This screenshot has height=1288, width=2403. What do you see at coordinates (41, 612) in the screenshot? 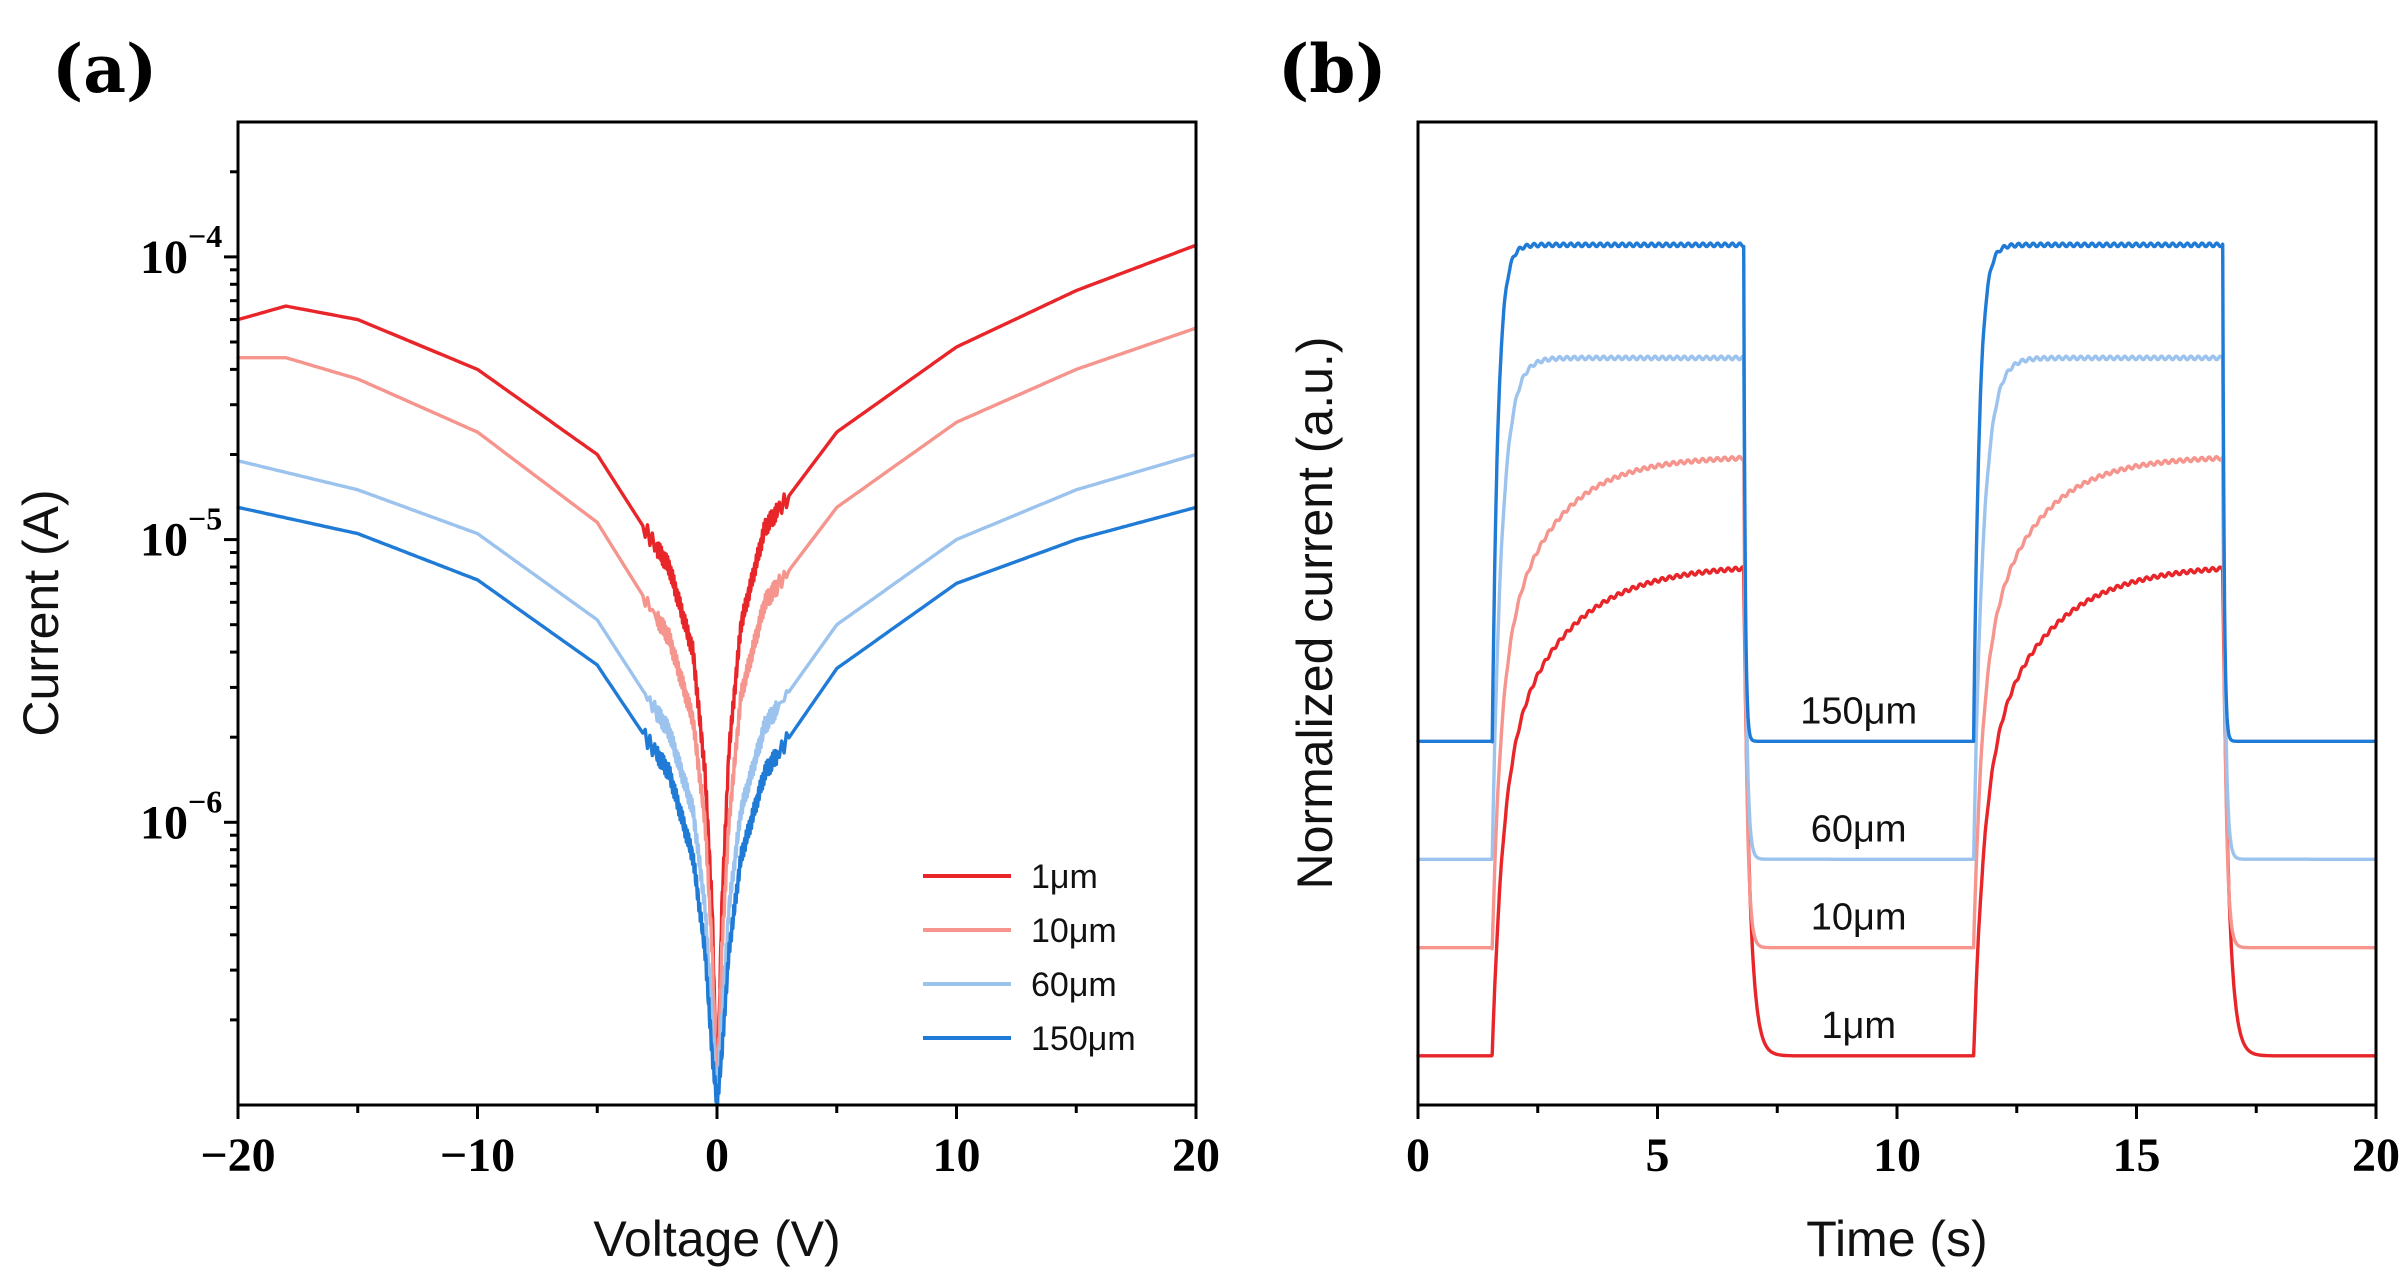
I see `y-axis-title-a: Current (A)` at bounding box center [41, 612].